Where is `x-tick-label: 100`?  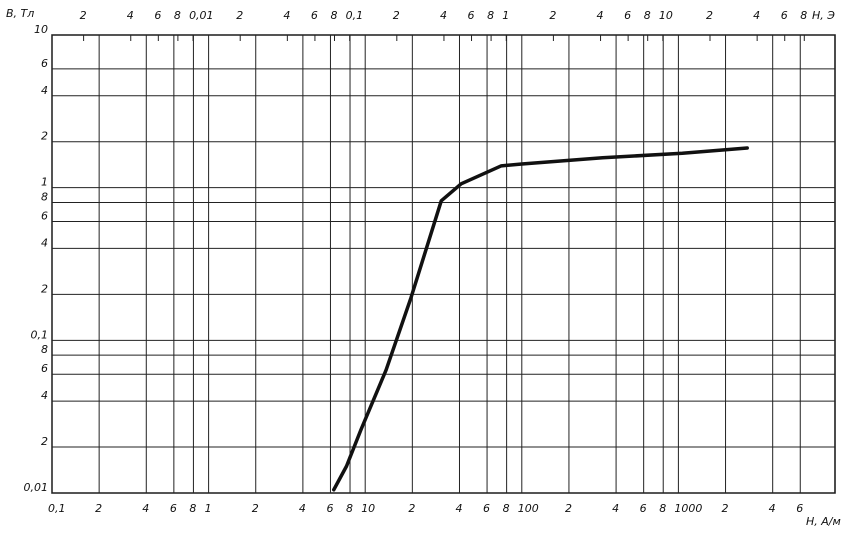
x-tick-label: 100 is located at coordinates (528, 508).